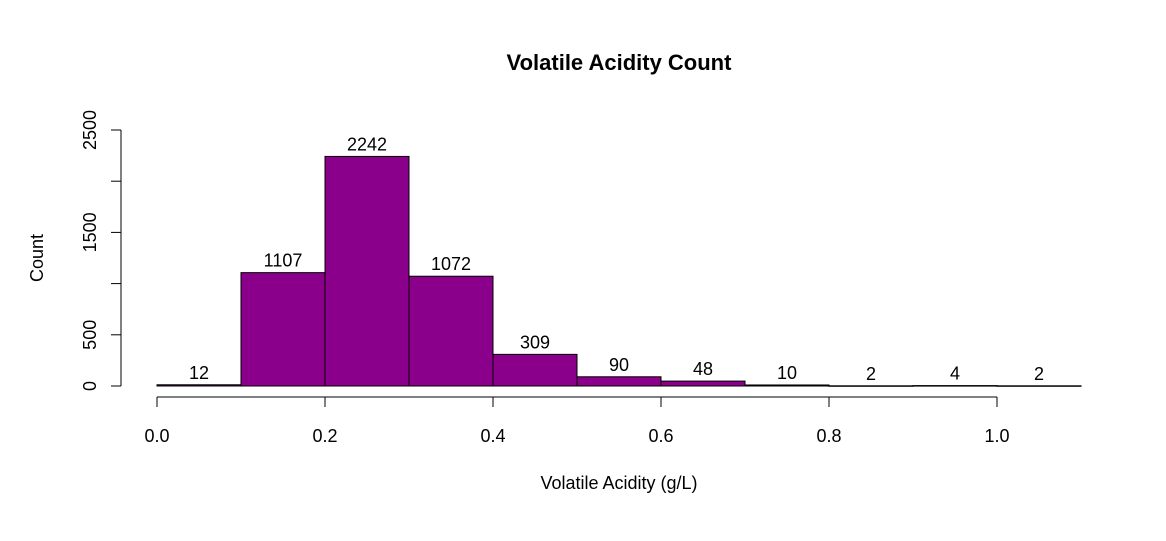  I want to click on y-tick-label: 2500, so click(90, 130).